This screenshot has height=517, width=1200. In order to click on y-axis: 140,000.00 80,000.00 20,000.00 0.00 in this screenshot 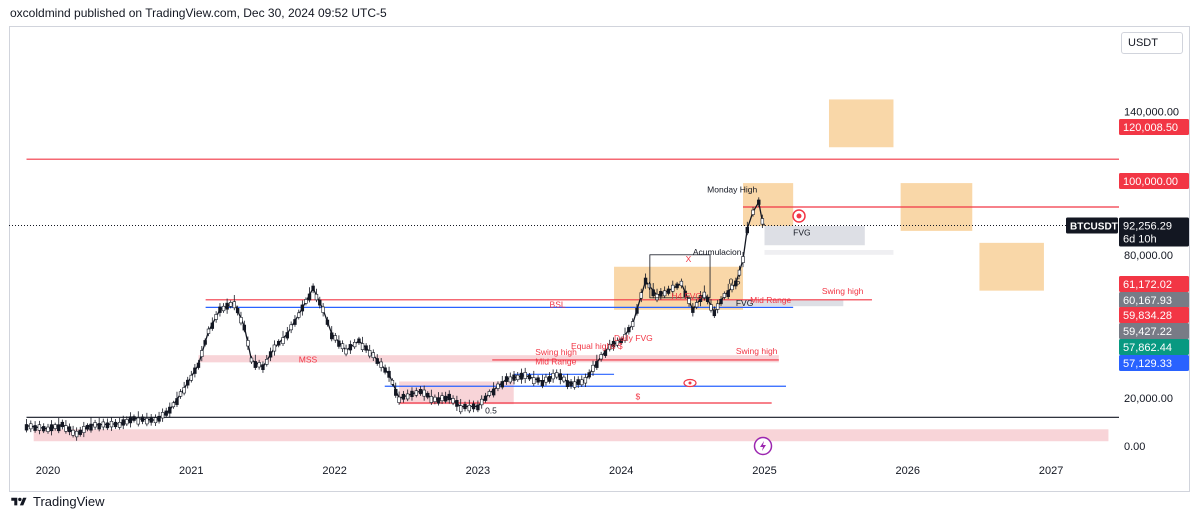, I will do `click(1151, 279)`.